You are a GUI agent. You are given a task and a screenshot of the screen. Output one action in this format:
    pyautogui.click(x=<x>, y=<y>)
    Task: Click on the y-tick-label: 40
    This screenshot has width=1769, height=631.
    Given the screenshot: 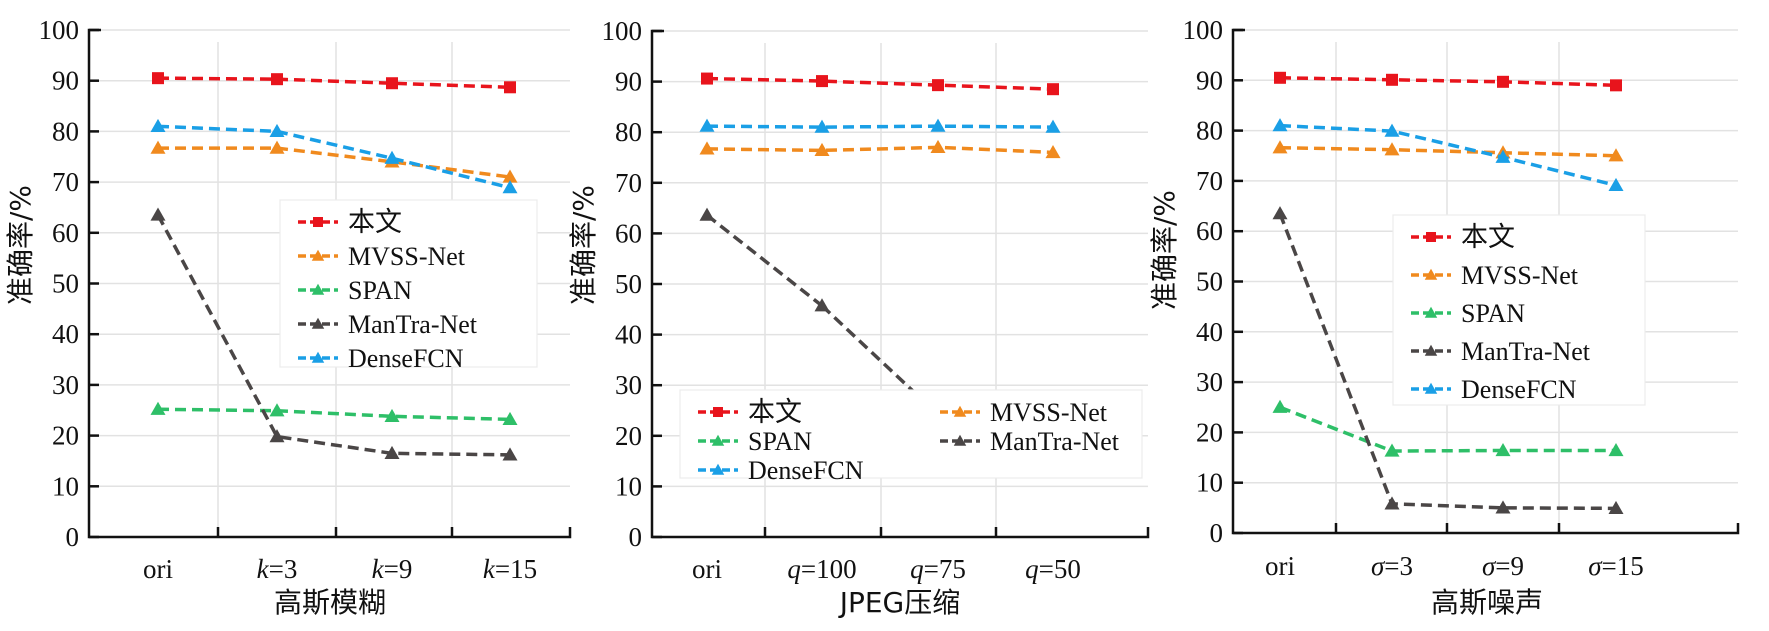 What is the action you would take?
    pyautogui.click(x=65, y=334)
    